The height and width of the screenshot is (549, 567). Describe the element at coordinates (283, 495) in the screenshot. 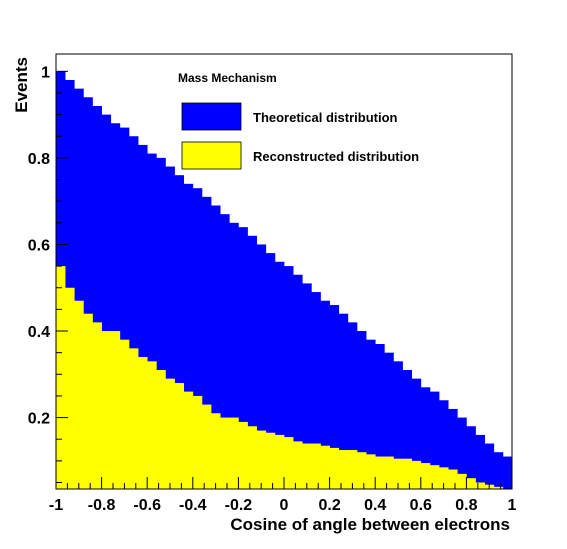

I see `x-axis: -1 -0.8 -0.6 -0.4 -0.2 0 0.2 0.4 0.6 0.8 1` at that location.